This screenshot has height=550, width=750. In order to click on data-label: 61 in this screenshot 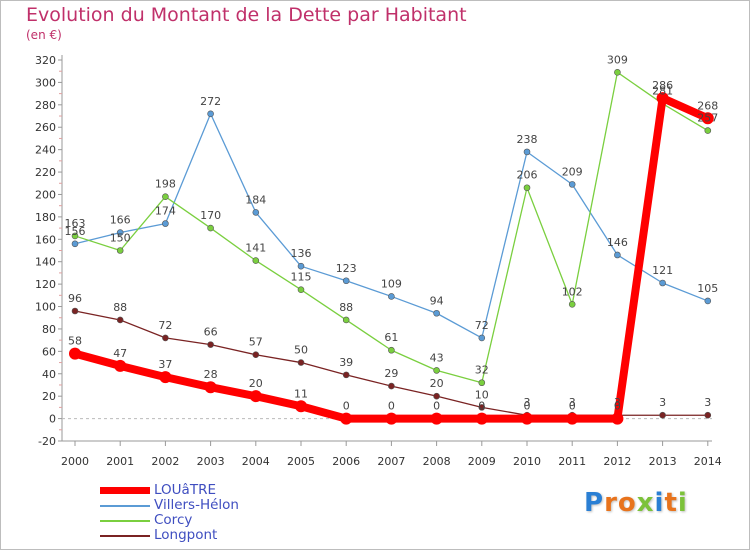, I will do `click(391, 337)`.